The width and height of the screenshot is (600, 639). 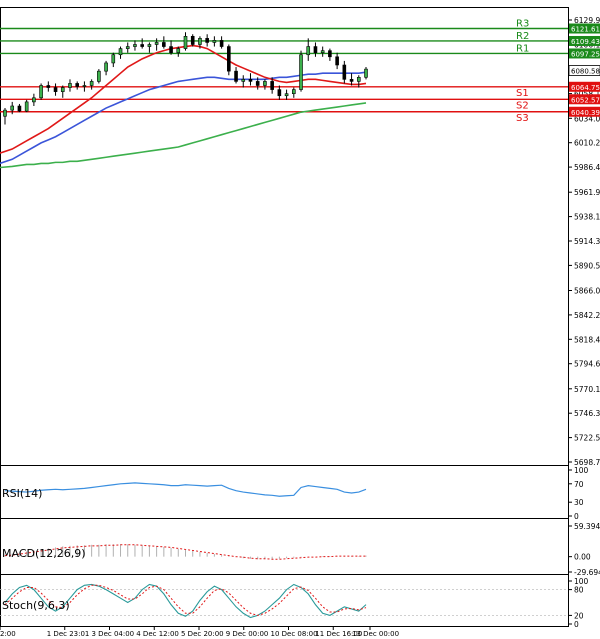 I want to click on stoch-d-line, so click(x=185, y=600).